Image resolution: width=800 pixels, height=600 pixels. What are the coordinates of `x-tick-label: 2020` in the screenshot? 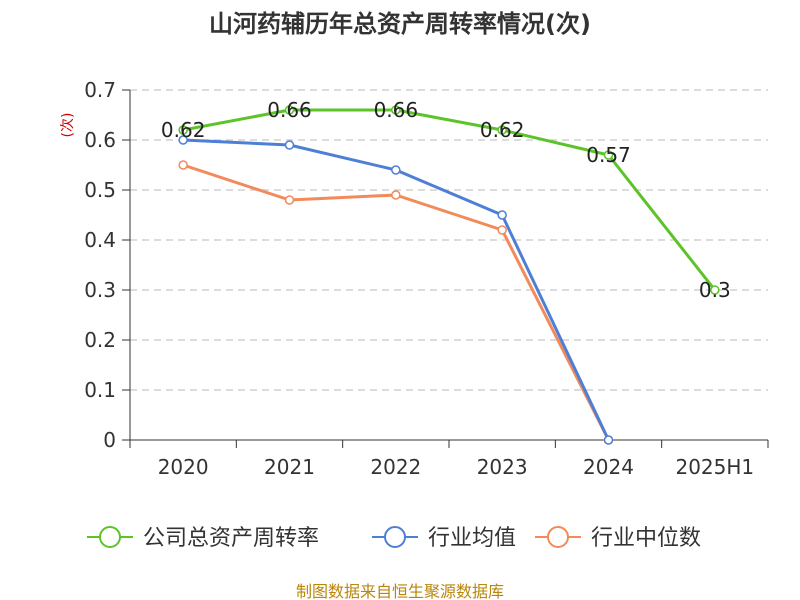 It's located at (183, 467).